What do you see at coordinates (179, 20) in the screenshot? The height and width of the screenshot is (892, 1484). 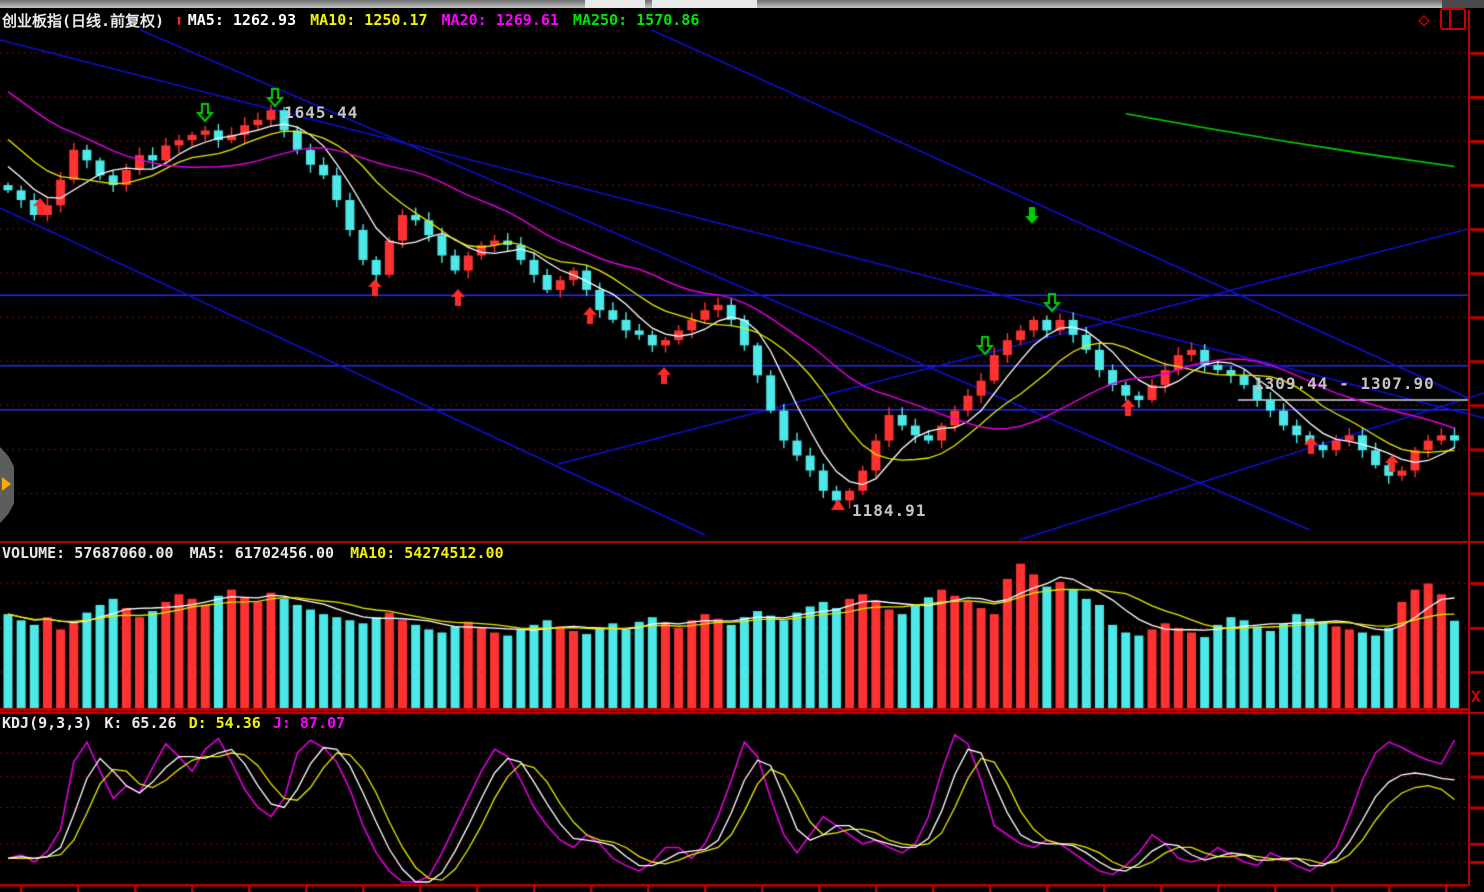 I see `up-signal-icon: ⬆` at bounding box center [179, 20].